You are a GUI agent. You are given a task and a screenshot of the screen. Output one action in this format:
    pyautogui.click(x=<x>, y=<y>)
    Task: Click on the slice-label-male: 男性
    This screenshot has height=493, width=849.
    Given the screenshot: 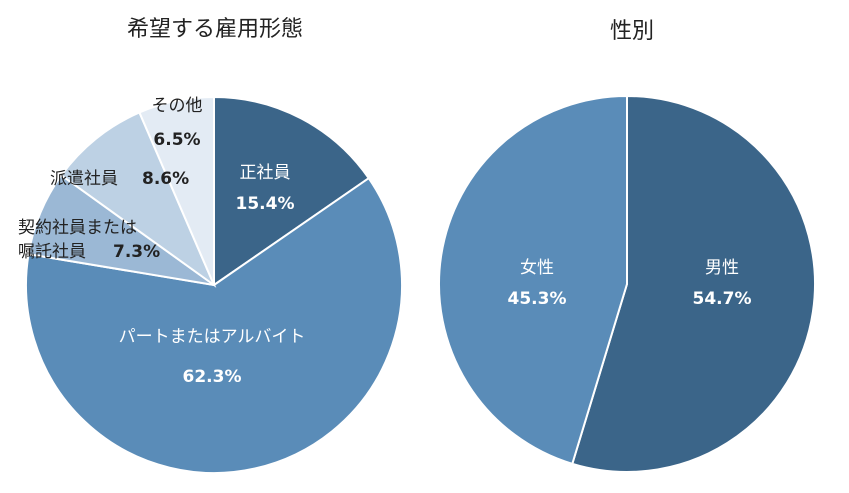 What is the action you would take?
    pyautogui.click(x=722, y=268)
    